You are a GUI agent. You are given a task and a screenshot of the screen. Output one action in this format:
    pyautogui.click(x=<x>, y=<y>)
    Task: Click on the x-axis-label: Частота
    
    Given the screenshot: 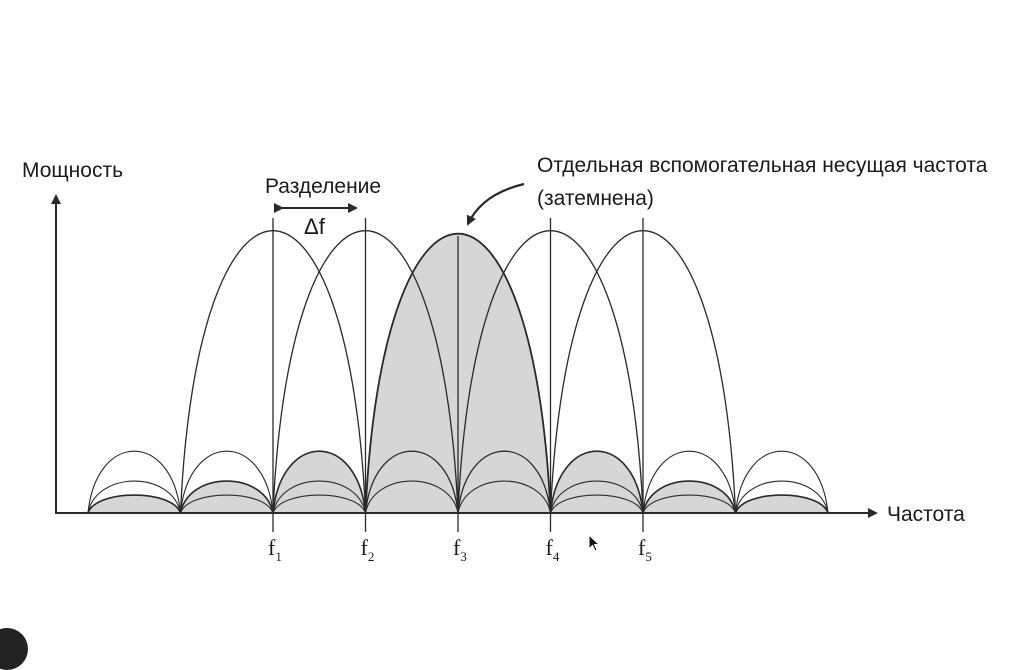 What is the action you would take?
    pyautogui.click(x=926, y=514)
    